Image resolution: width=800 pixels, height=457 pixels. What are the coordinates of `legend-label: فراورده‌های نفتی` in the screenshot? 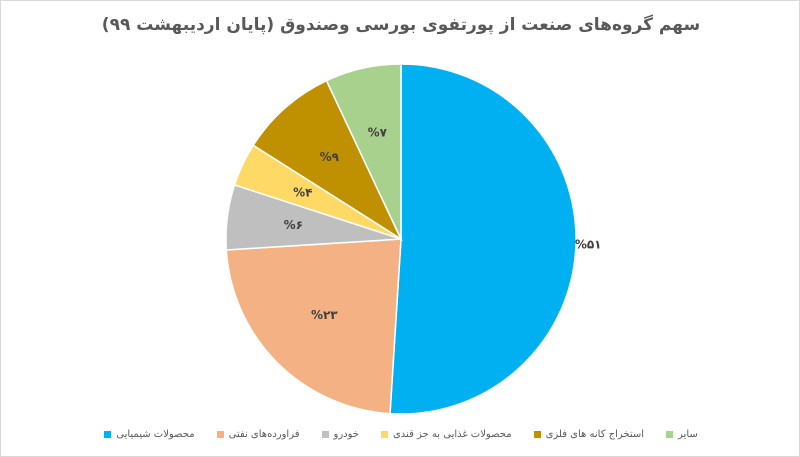 It's located at (264, 434).